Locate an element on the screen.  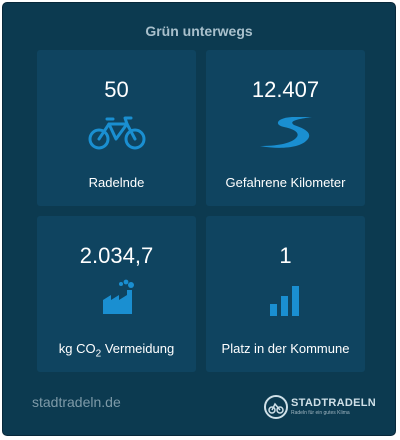
stat-tile-kilometers: 12.407 Gefahrene Kilometer is located at coordinates (285, 128).